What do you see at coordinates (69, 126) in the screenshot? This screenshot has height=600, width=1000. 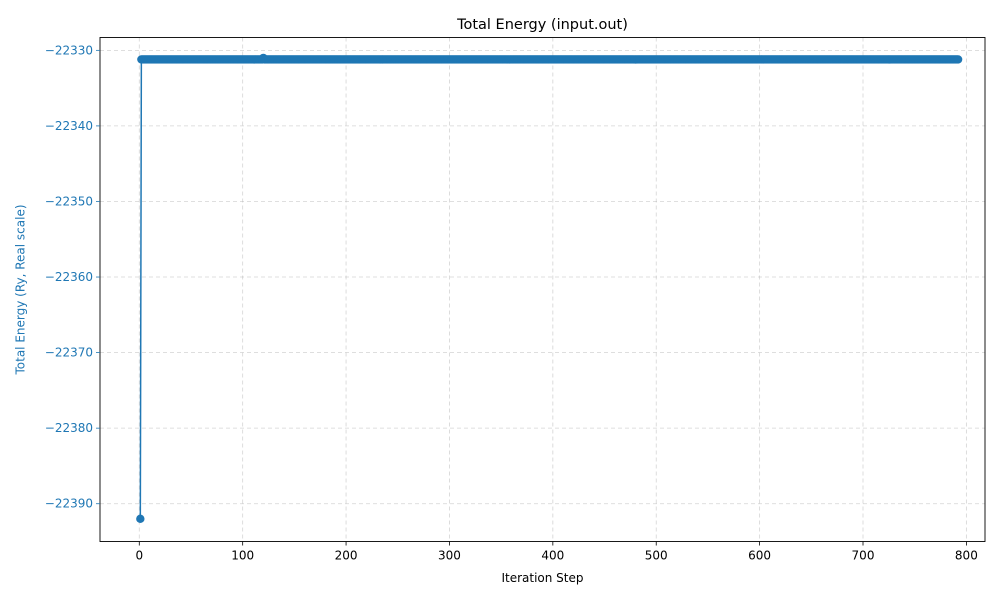 I see `y-tick-label: −22340` at bounding box center [69, 126].